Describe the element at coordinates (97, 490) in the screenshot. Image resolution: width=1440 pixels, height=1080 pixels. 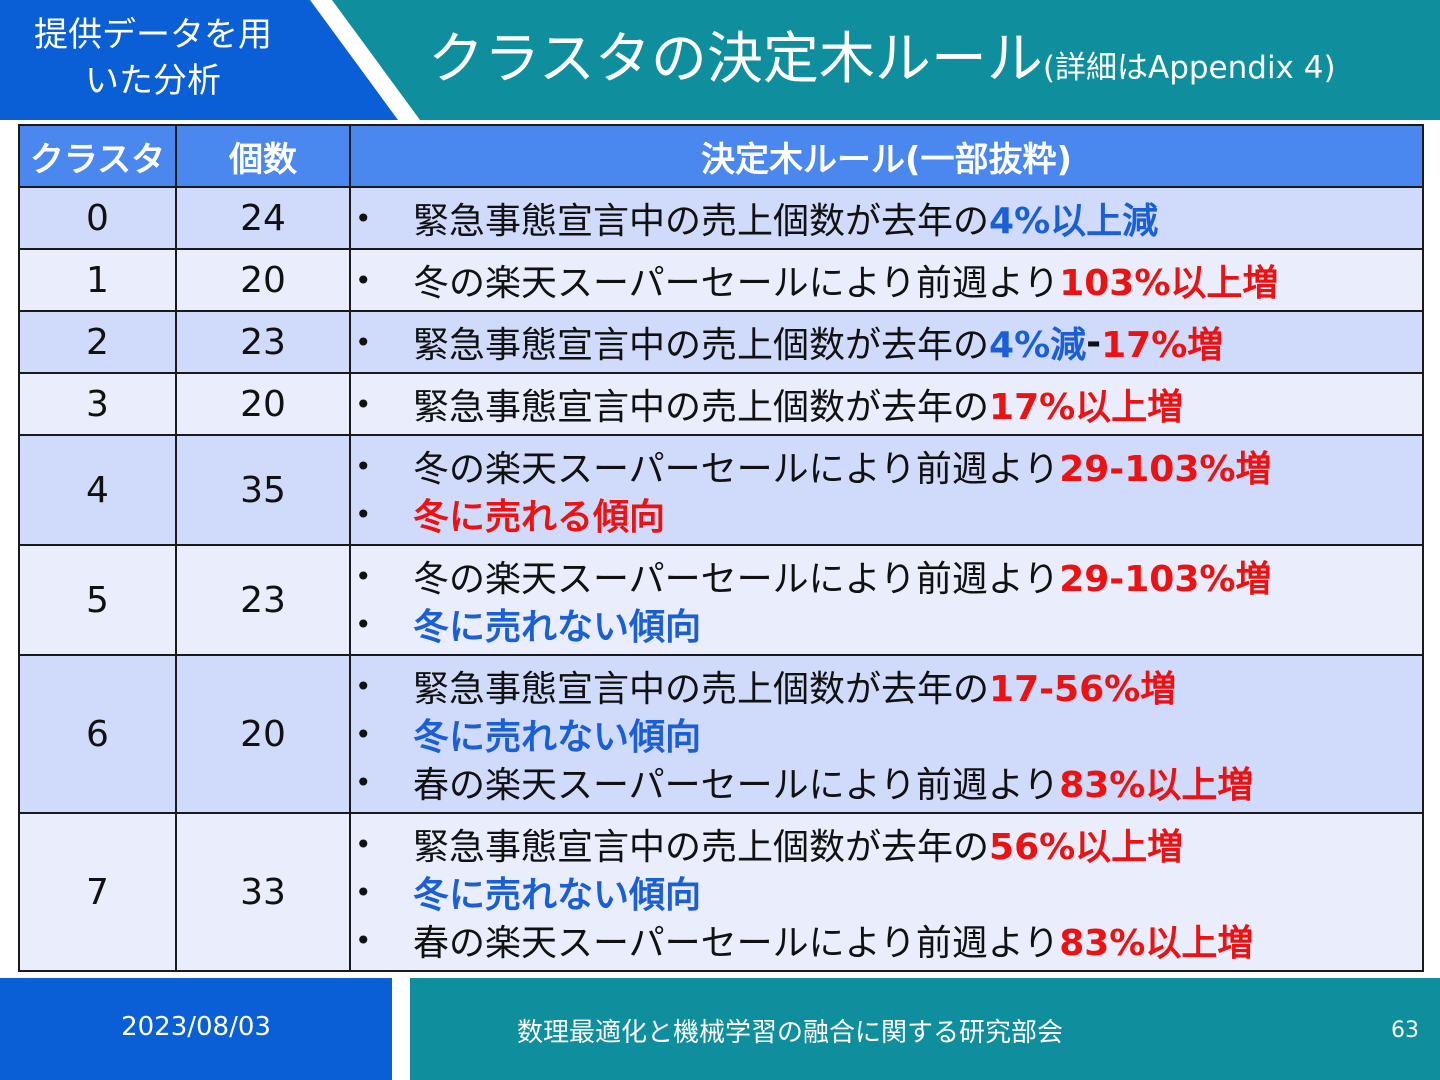
I see `cluster-id: 4` at that location.